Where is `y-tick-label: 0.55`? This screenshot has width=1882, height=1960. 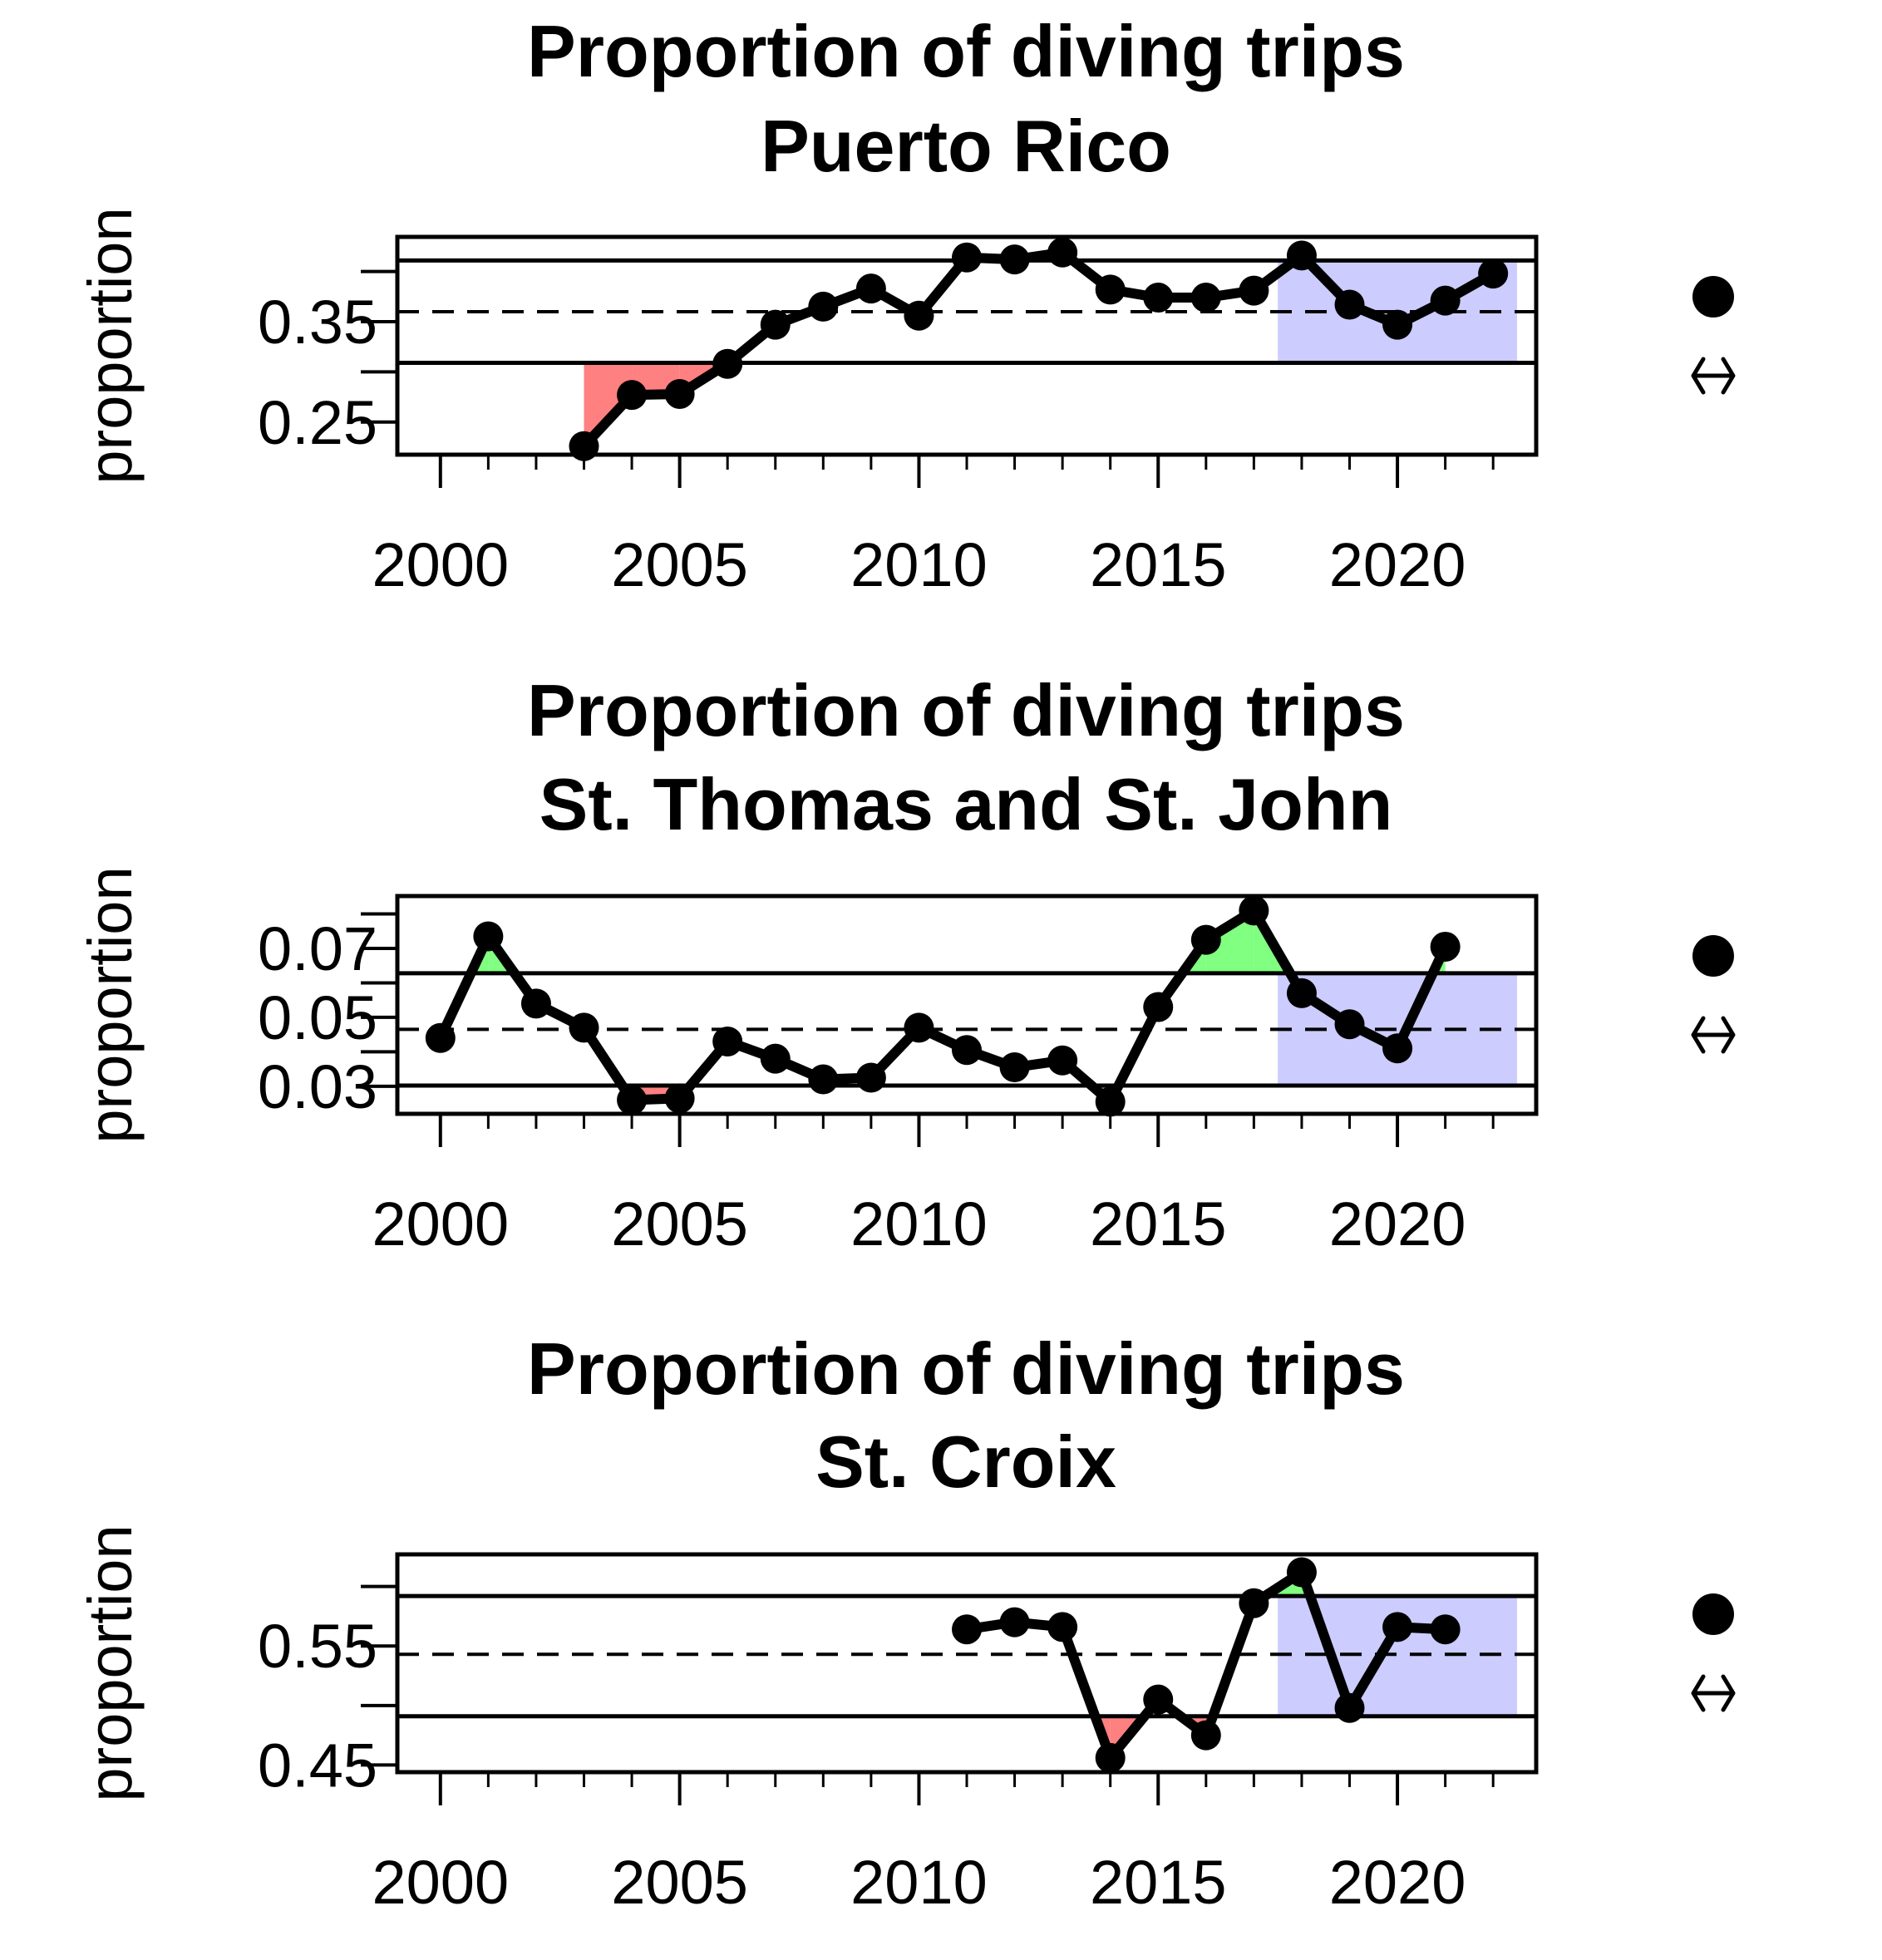 y-tick-label: 0.55 is located at coordinates (318, 1647).